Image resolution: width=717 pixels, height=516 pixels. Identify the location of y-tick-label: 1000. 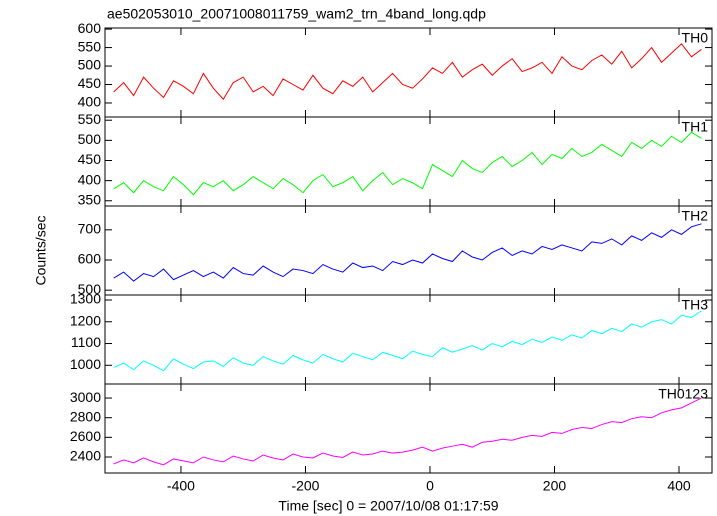
(85, 364).